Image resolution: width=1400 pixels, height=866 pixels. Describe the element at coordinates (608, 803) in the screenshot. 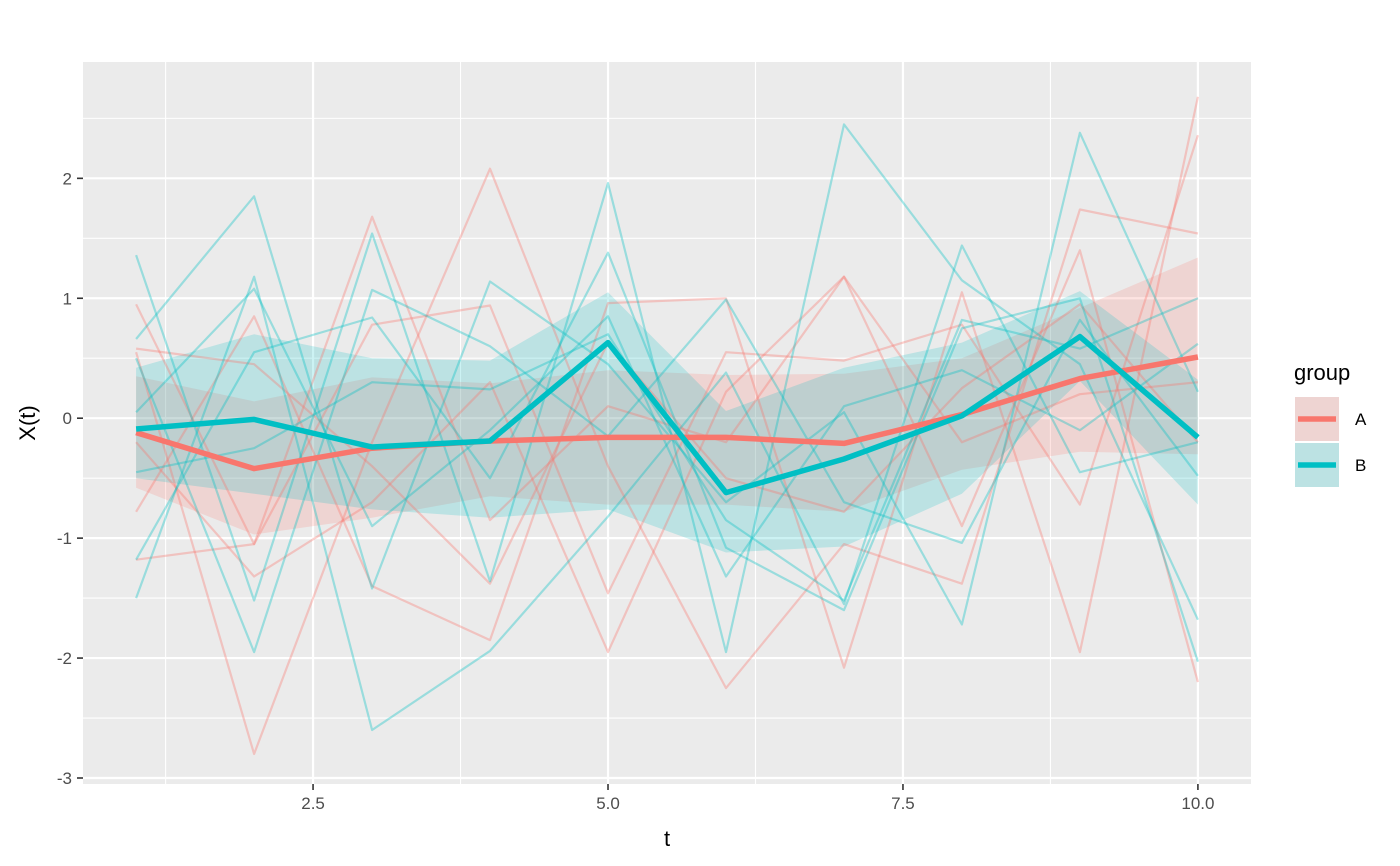

I see `x-tick-label: 5.0` at that location.